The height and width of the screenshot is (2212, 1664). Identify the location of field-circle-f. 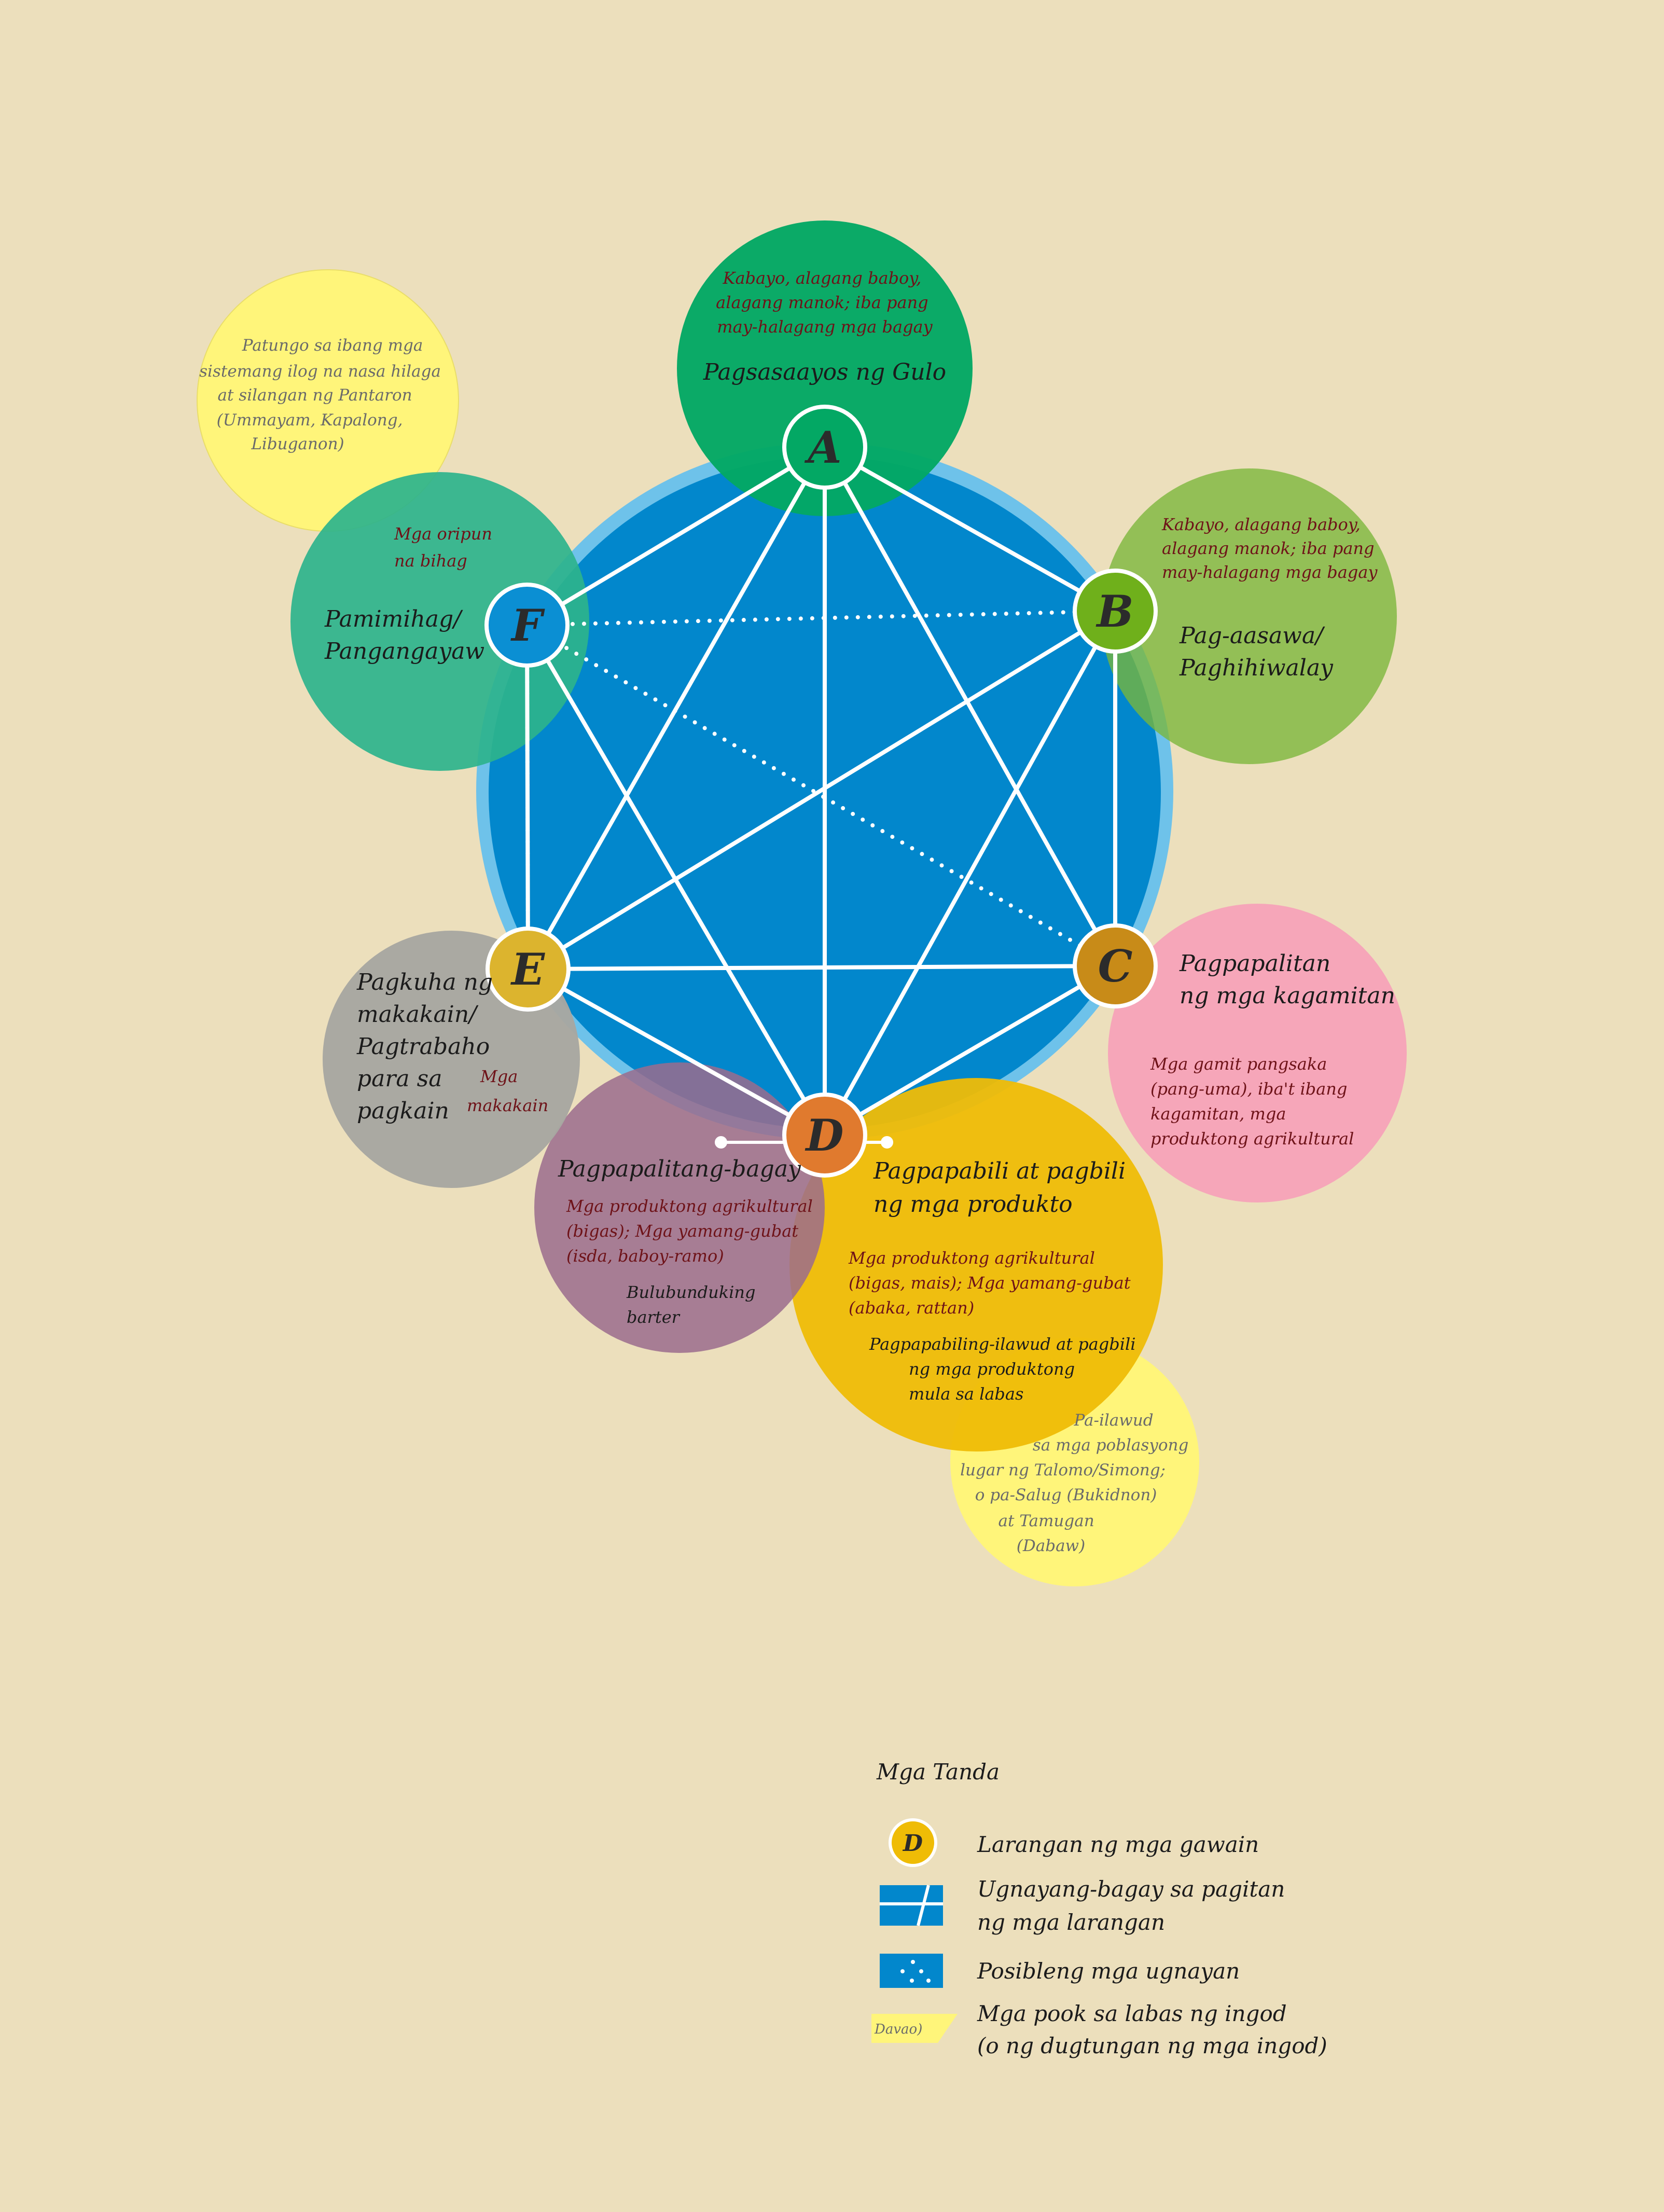
(439, 621).